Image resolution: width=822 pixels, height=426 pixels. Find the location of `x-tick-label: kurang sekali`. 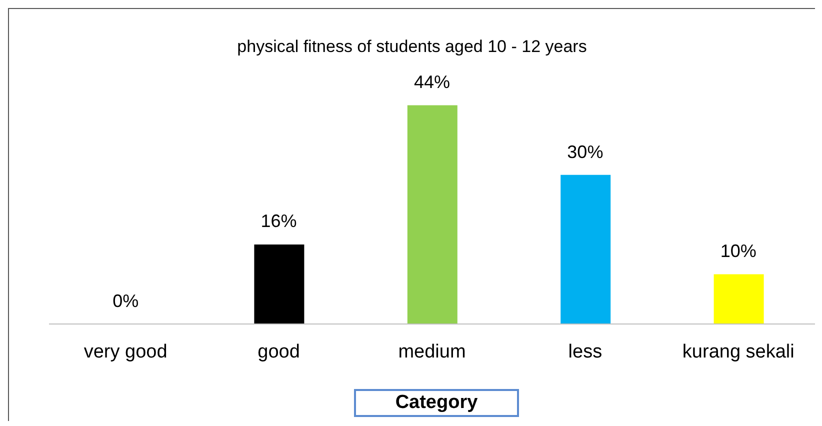

x-tick-label: kurang sekali is located at coordinates (738, 351).